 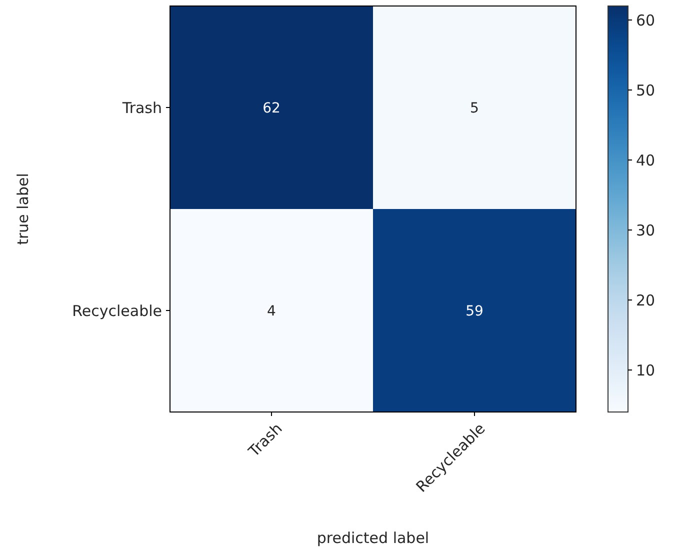 What do you see at coordinates (646, 370) in the screenshot?
I see `color-bar-label: 10` at bounding box center [646, 370].